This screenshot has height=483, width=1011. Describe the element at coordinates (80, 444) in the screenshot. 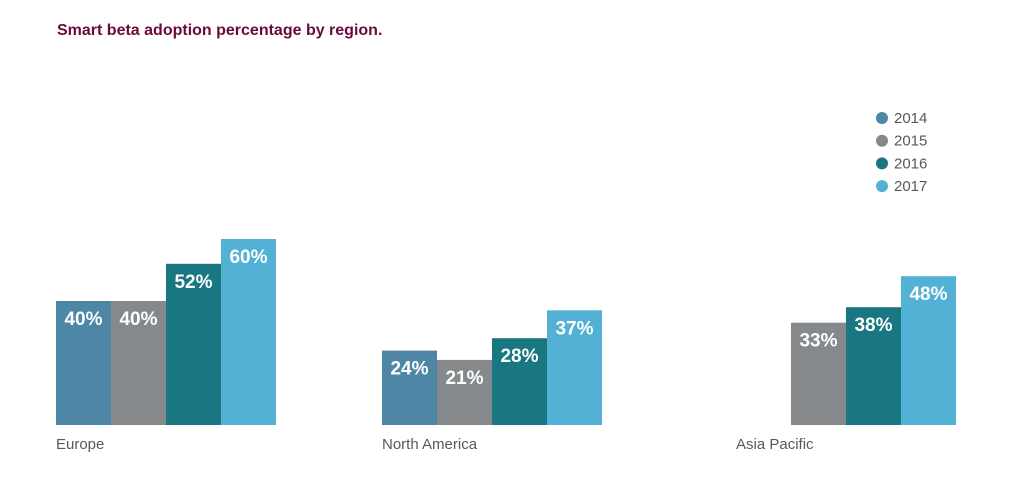

I see `category-label: Europe` at that location.